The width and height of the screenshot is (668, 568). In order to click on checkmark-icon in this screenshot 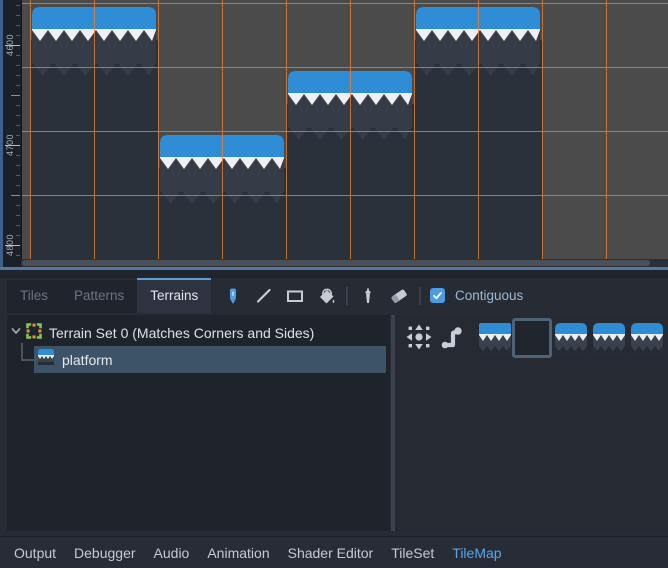, I will do `click(437, 296)`.